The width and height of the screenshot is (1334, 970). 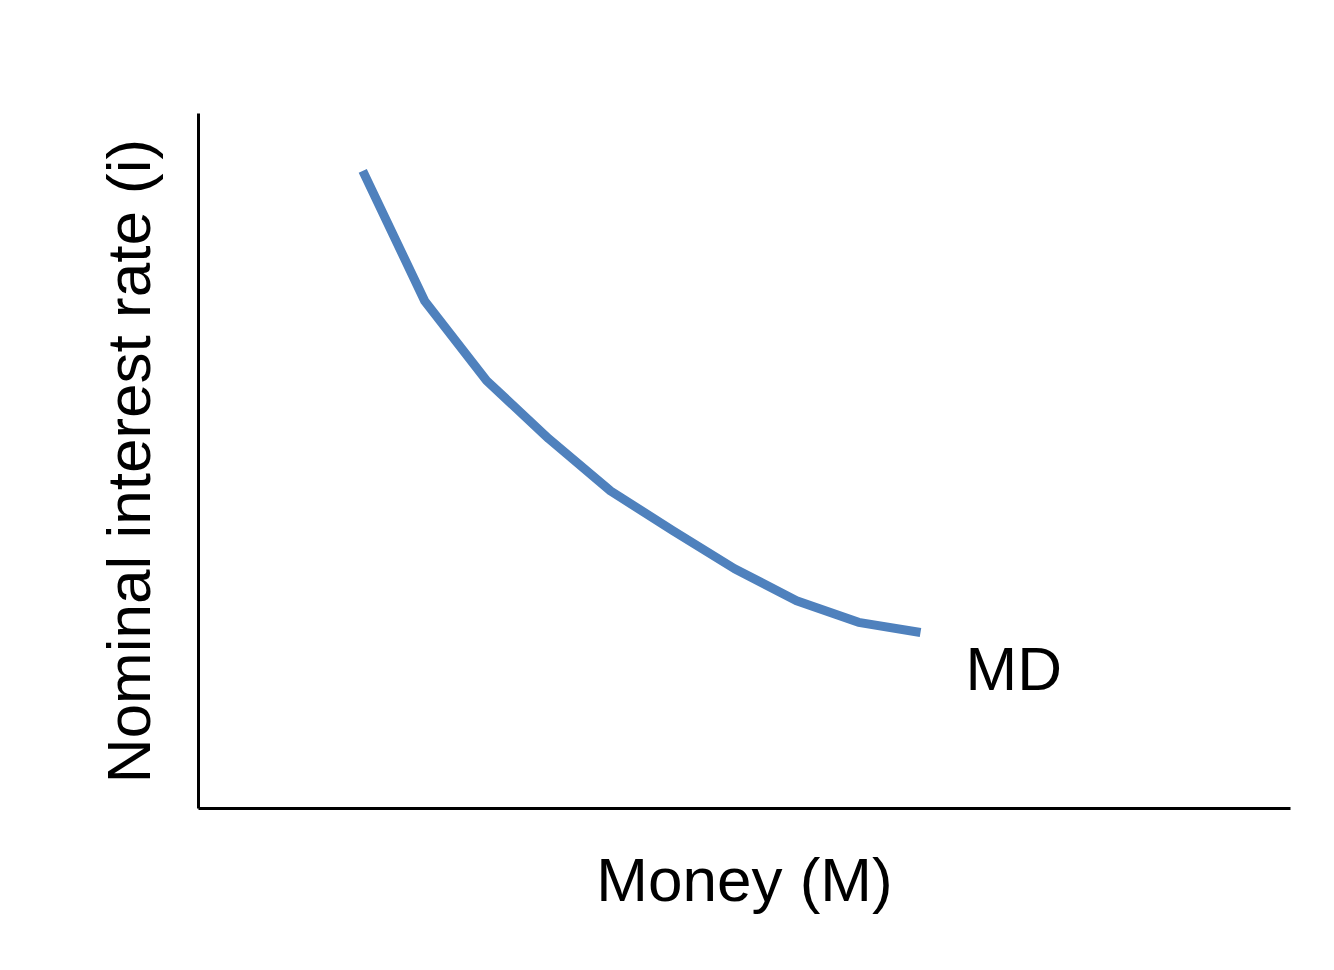 What do you see at coordinates (744, 879) in the screenshot?
I see `x-axis-title: Money (M)` at bounding box center [744, 879].